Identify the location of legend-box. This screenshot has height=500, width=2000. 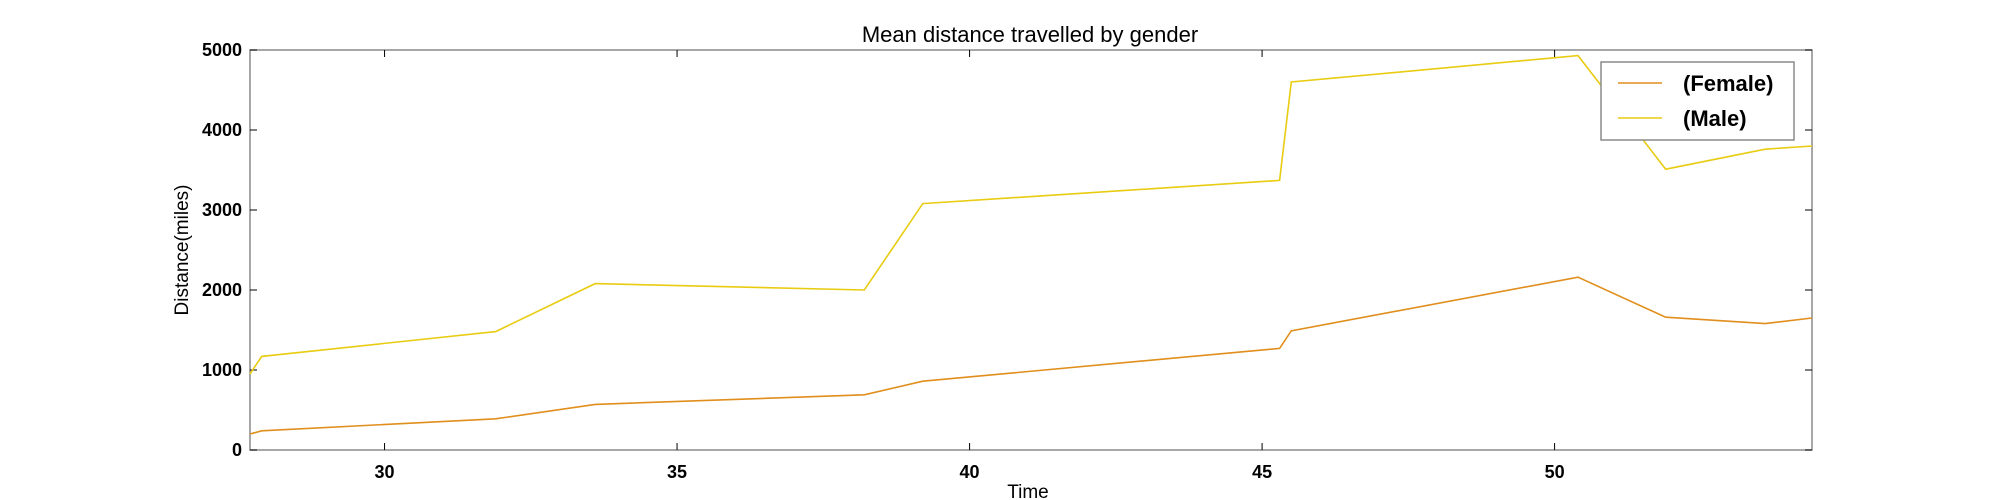
(1697, 101).